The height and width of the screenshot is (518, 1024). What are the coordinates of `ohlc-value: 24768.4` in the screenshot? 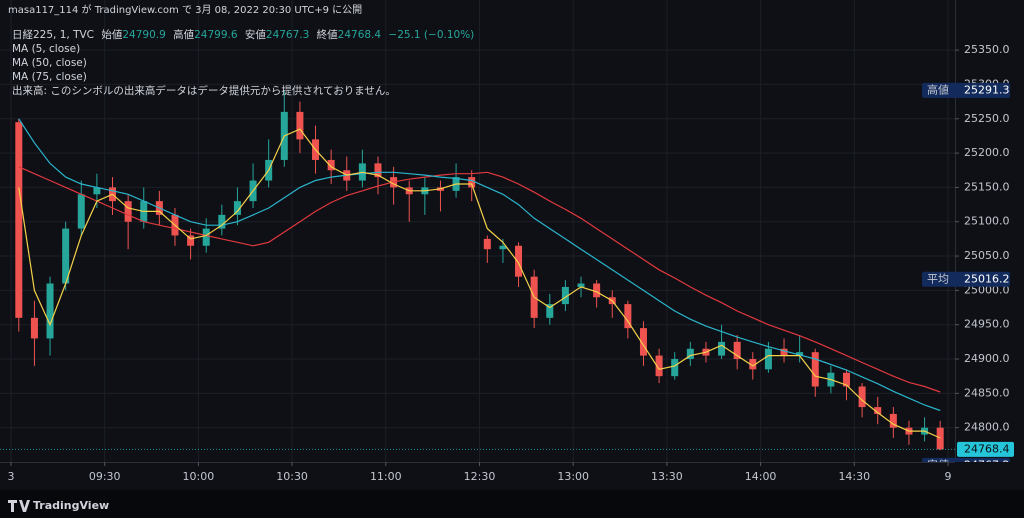 It's located at (360, 35).